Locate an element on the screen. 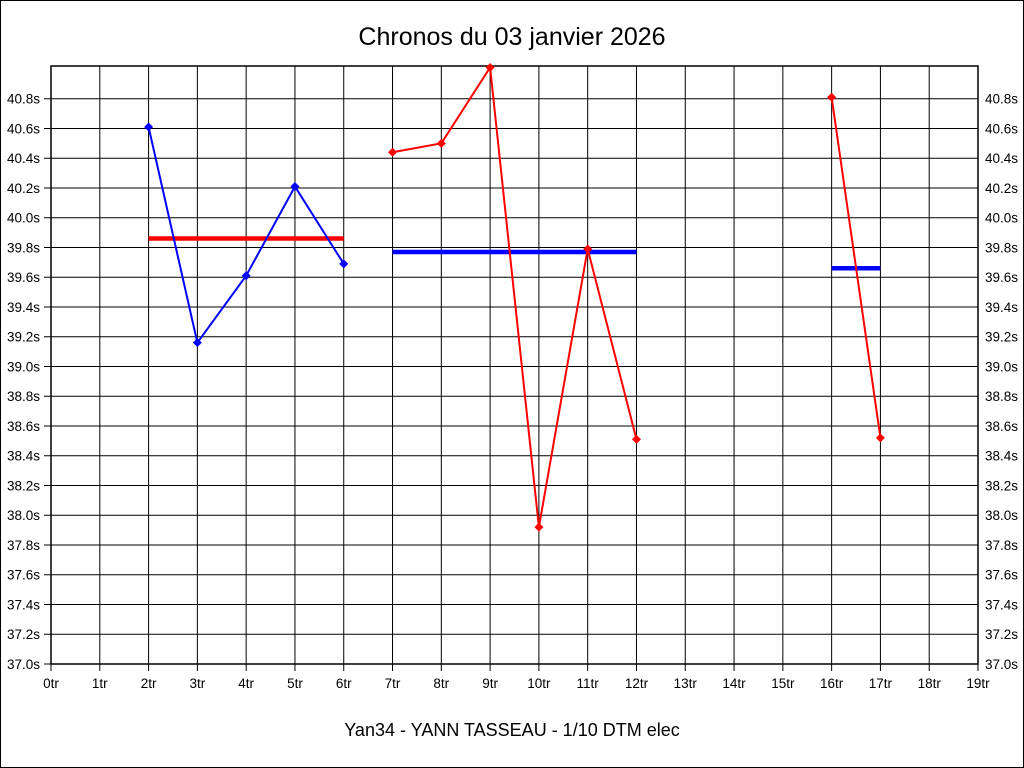 The height and width of the screenshot is (768, 1024). x-axis-tick-label: 15tr is located at coordinates (783, 683).